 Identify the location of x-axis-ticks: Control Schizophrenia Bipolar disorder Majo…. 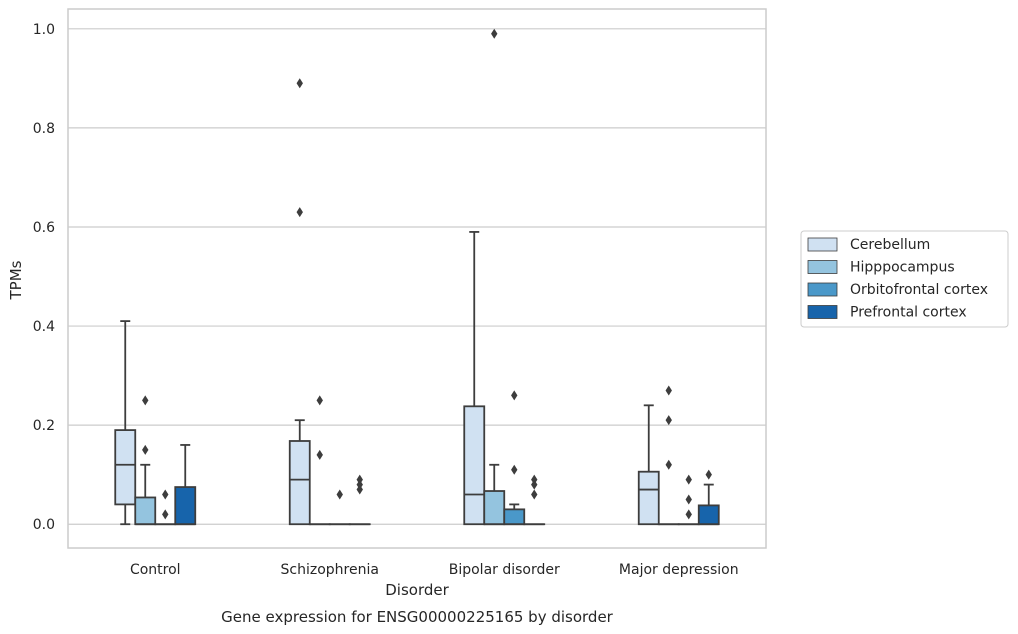
(434, 570).